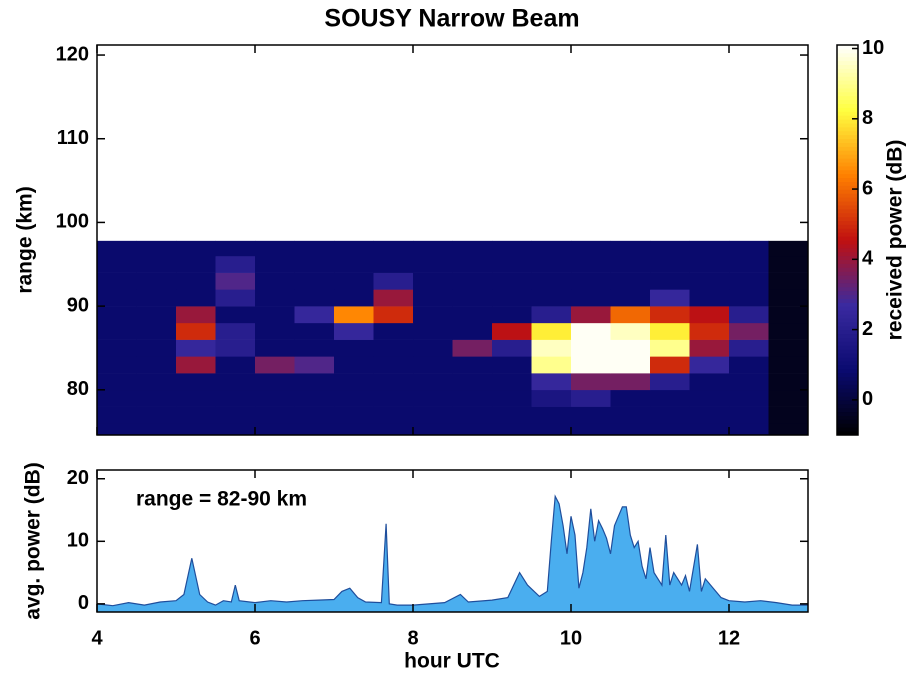  I want to click on colorbar-tick-label: 0, so click(867, 399).